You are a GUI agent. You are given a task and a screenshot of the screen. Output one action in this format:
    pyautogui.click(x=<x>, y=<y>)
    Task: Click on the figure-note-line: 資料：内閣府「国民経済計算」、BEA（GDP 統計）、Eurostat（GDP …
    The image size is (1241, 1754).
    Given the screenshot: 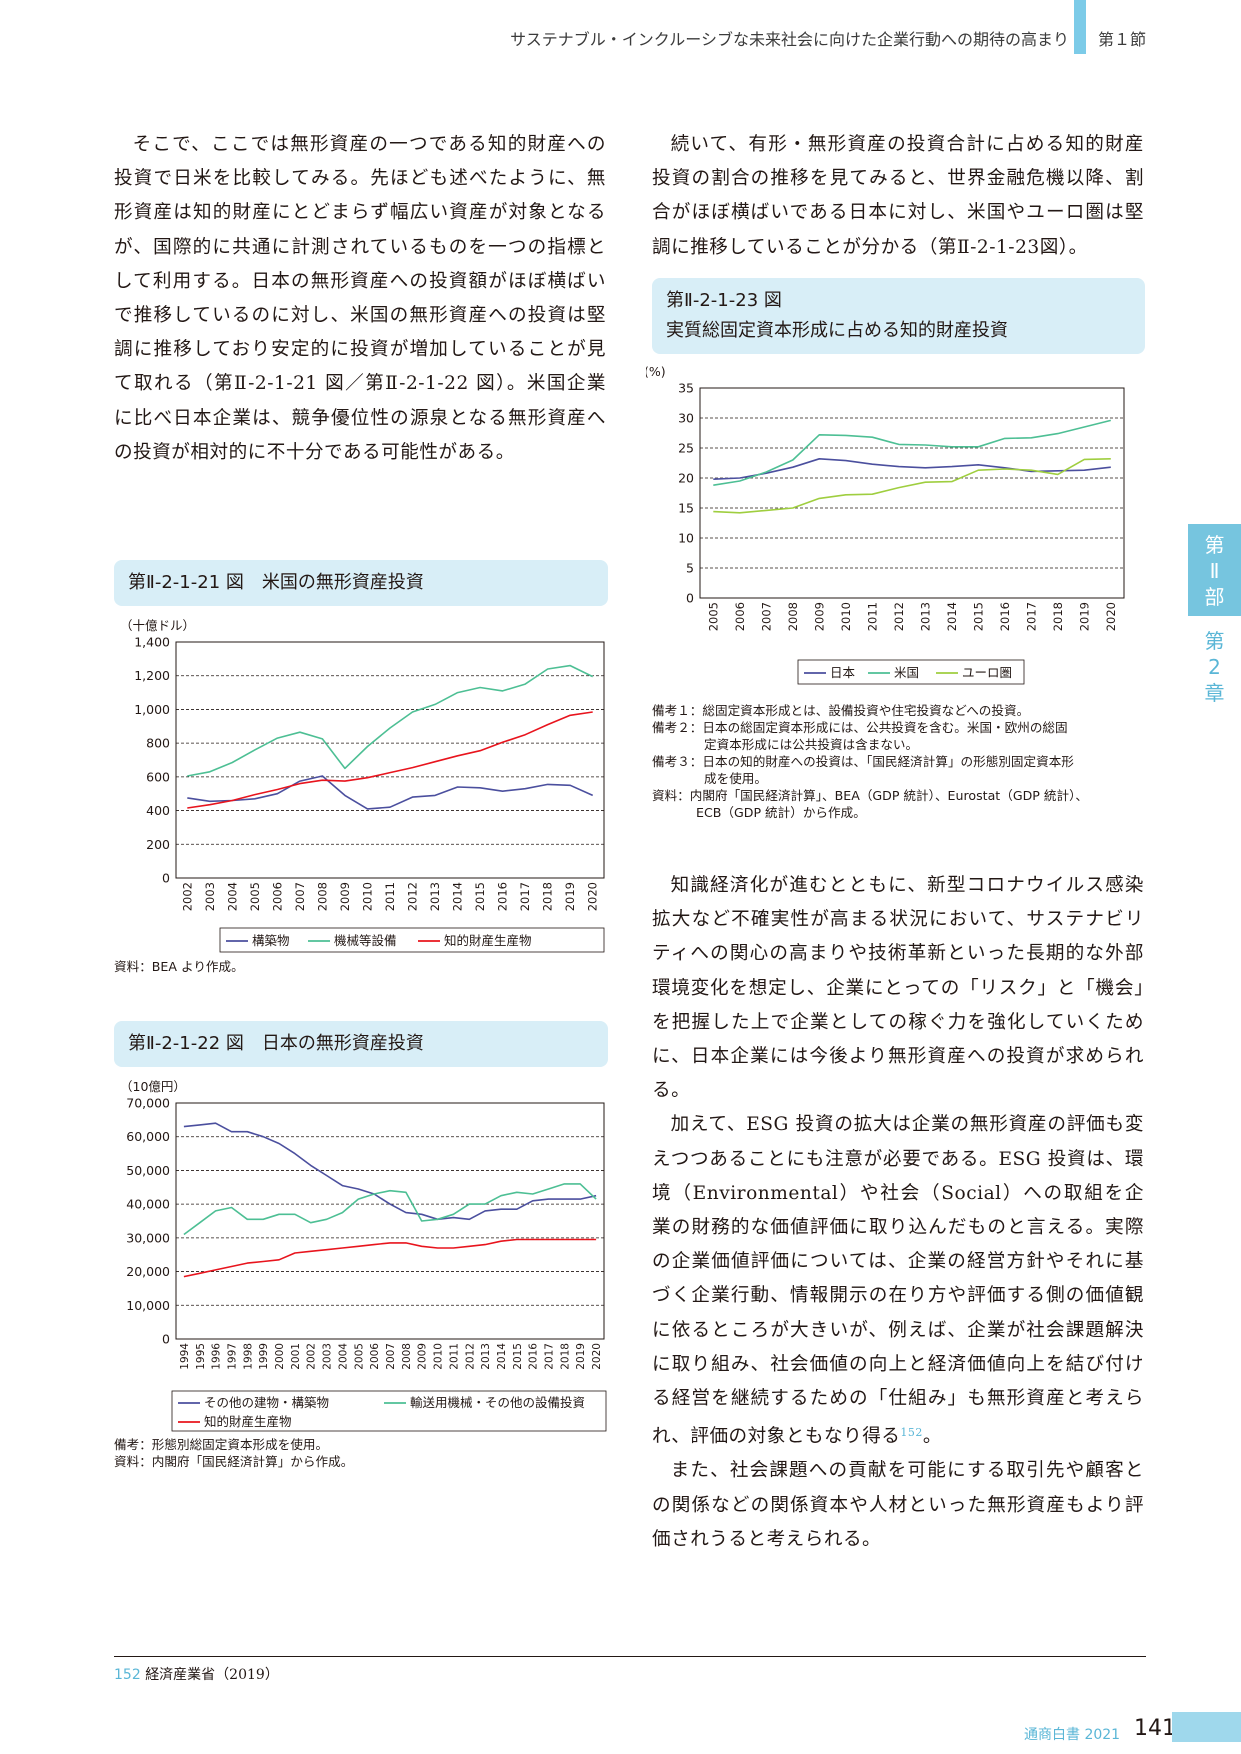 What is the action you would take?
    pyautogui.click(x=870, y=795)
    